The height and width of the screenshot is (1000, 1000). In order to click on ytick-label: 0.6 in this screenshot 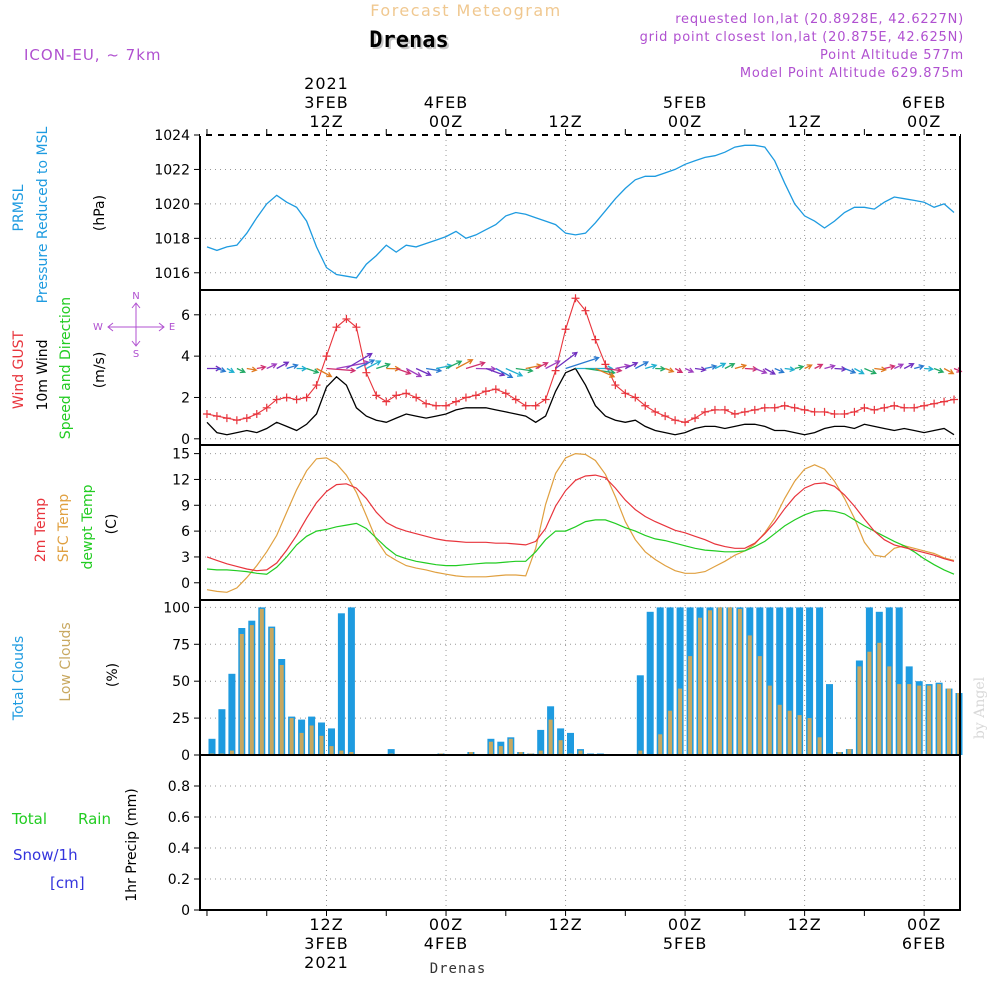, I will do `click(179, 818)`.